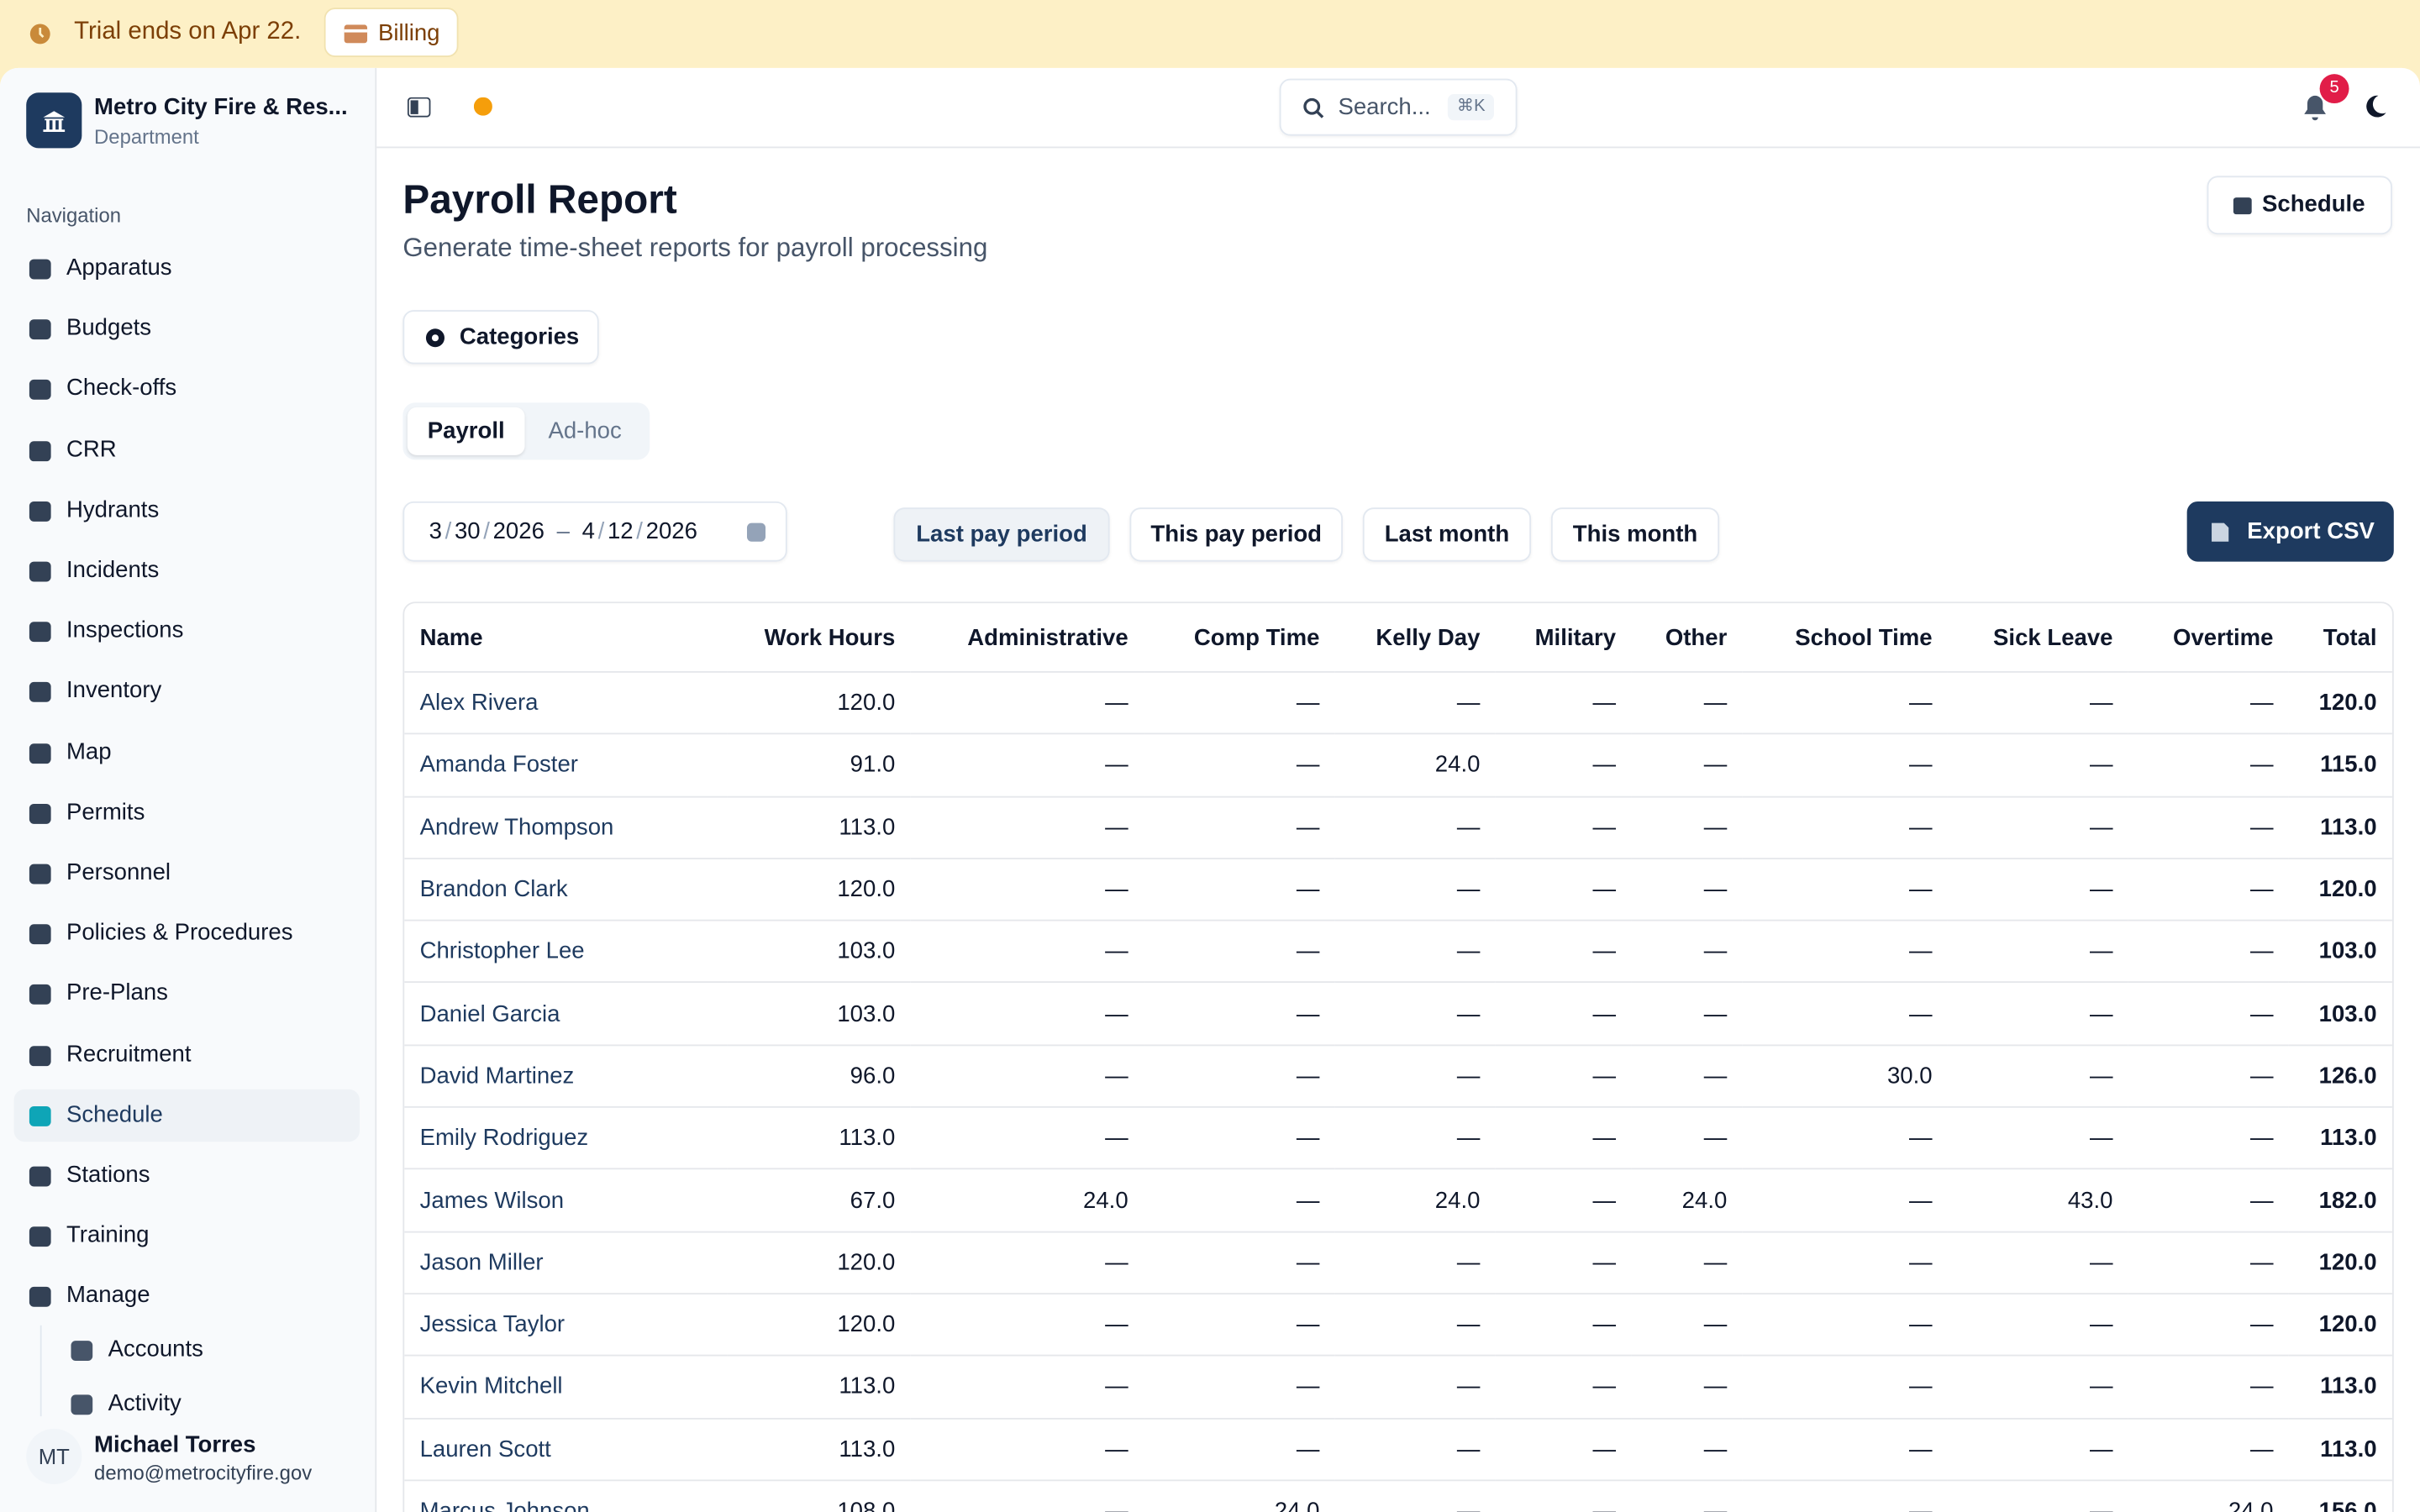  I want to click on categories-button: Categories, so click(500, 337).